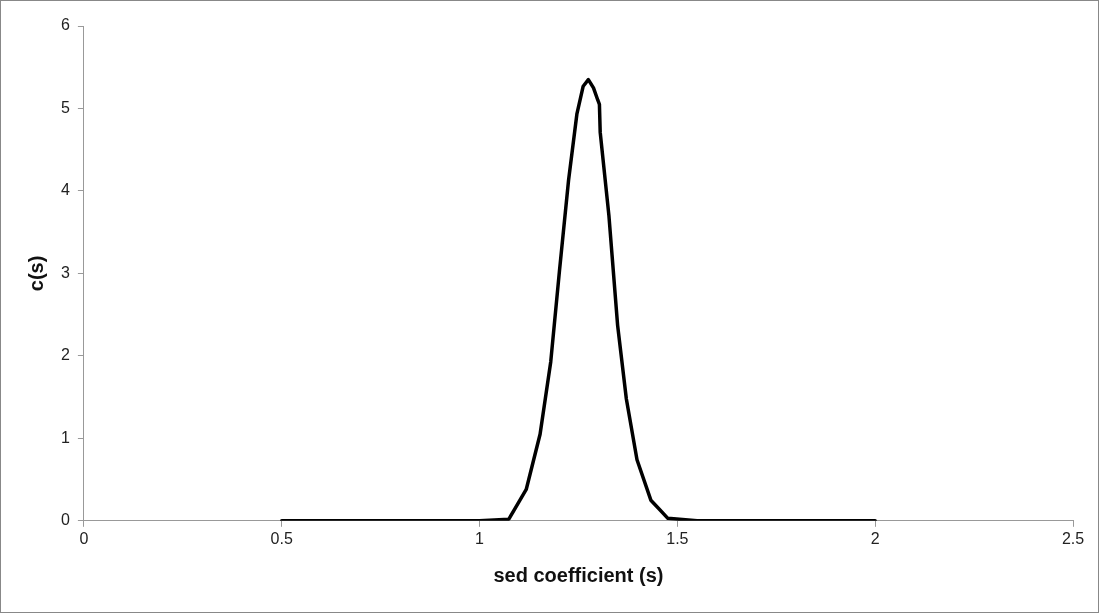 The image size is (1099, 613). Describe the element at coordinates (65, 190) in the screenshot. I see `y-tick-label: 4` at that location.